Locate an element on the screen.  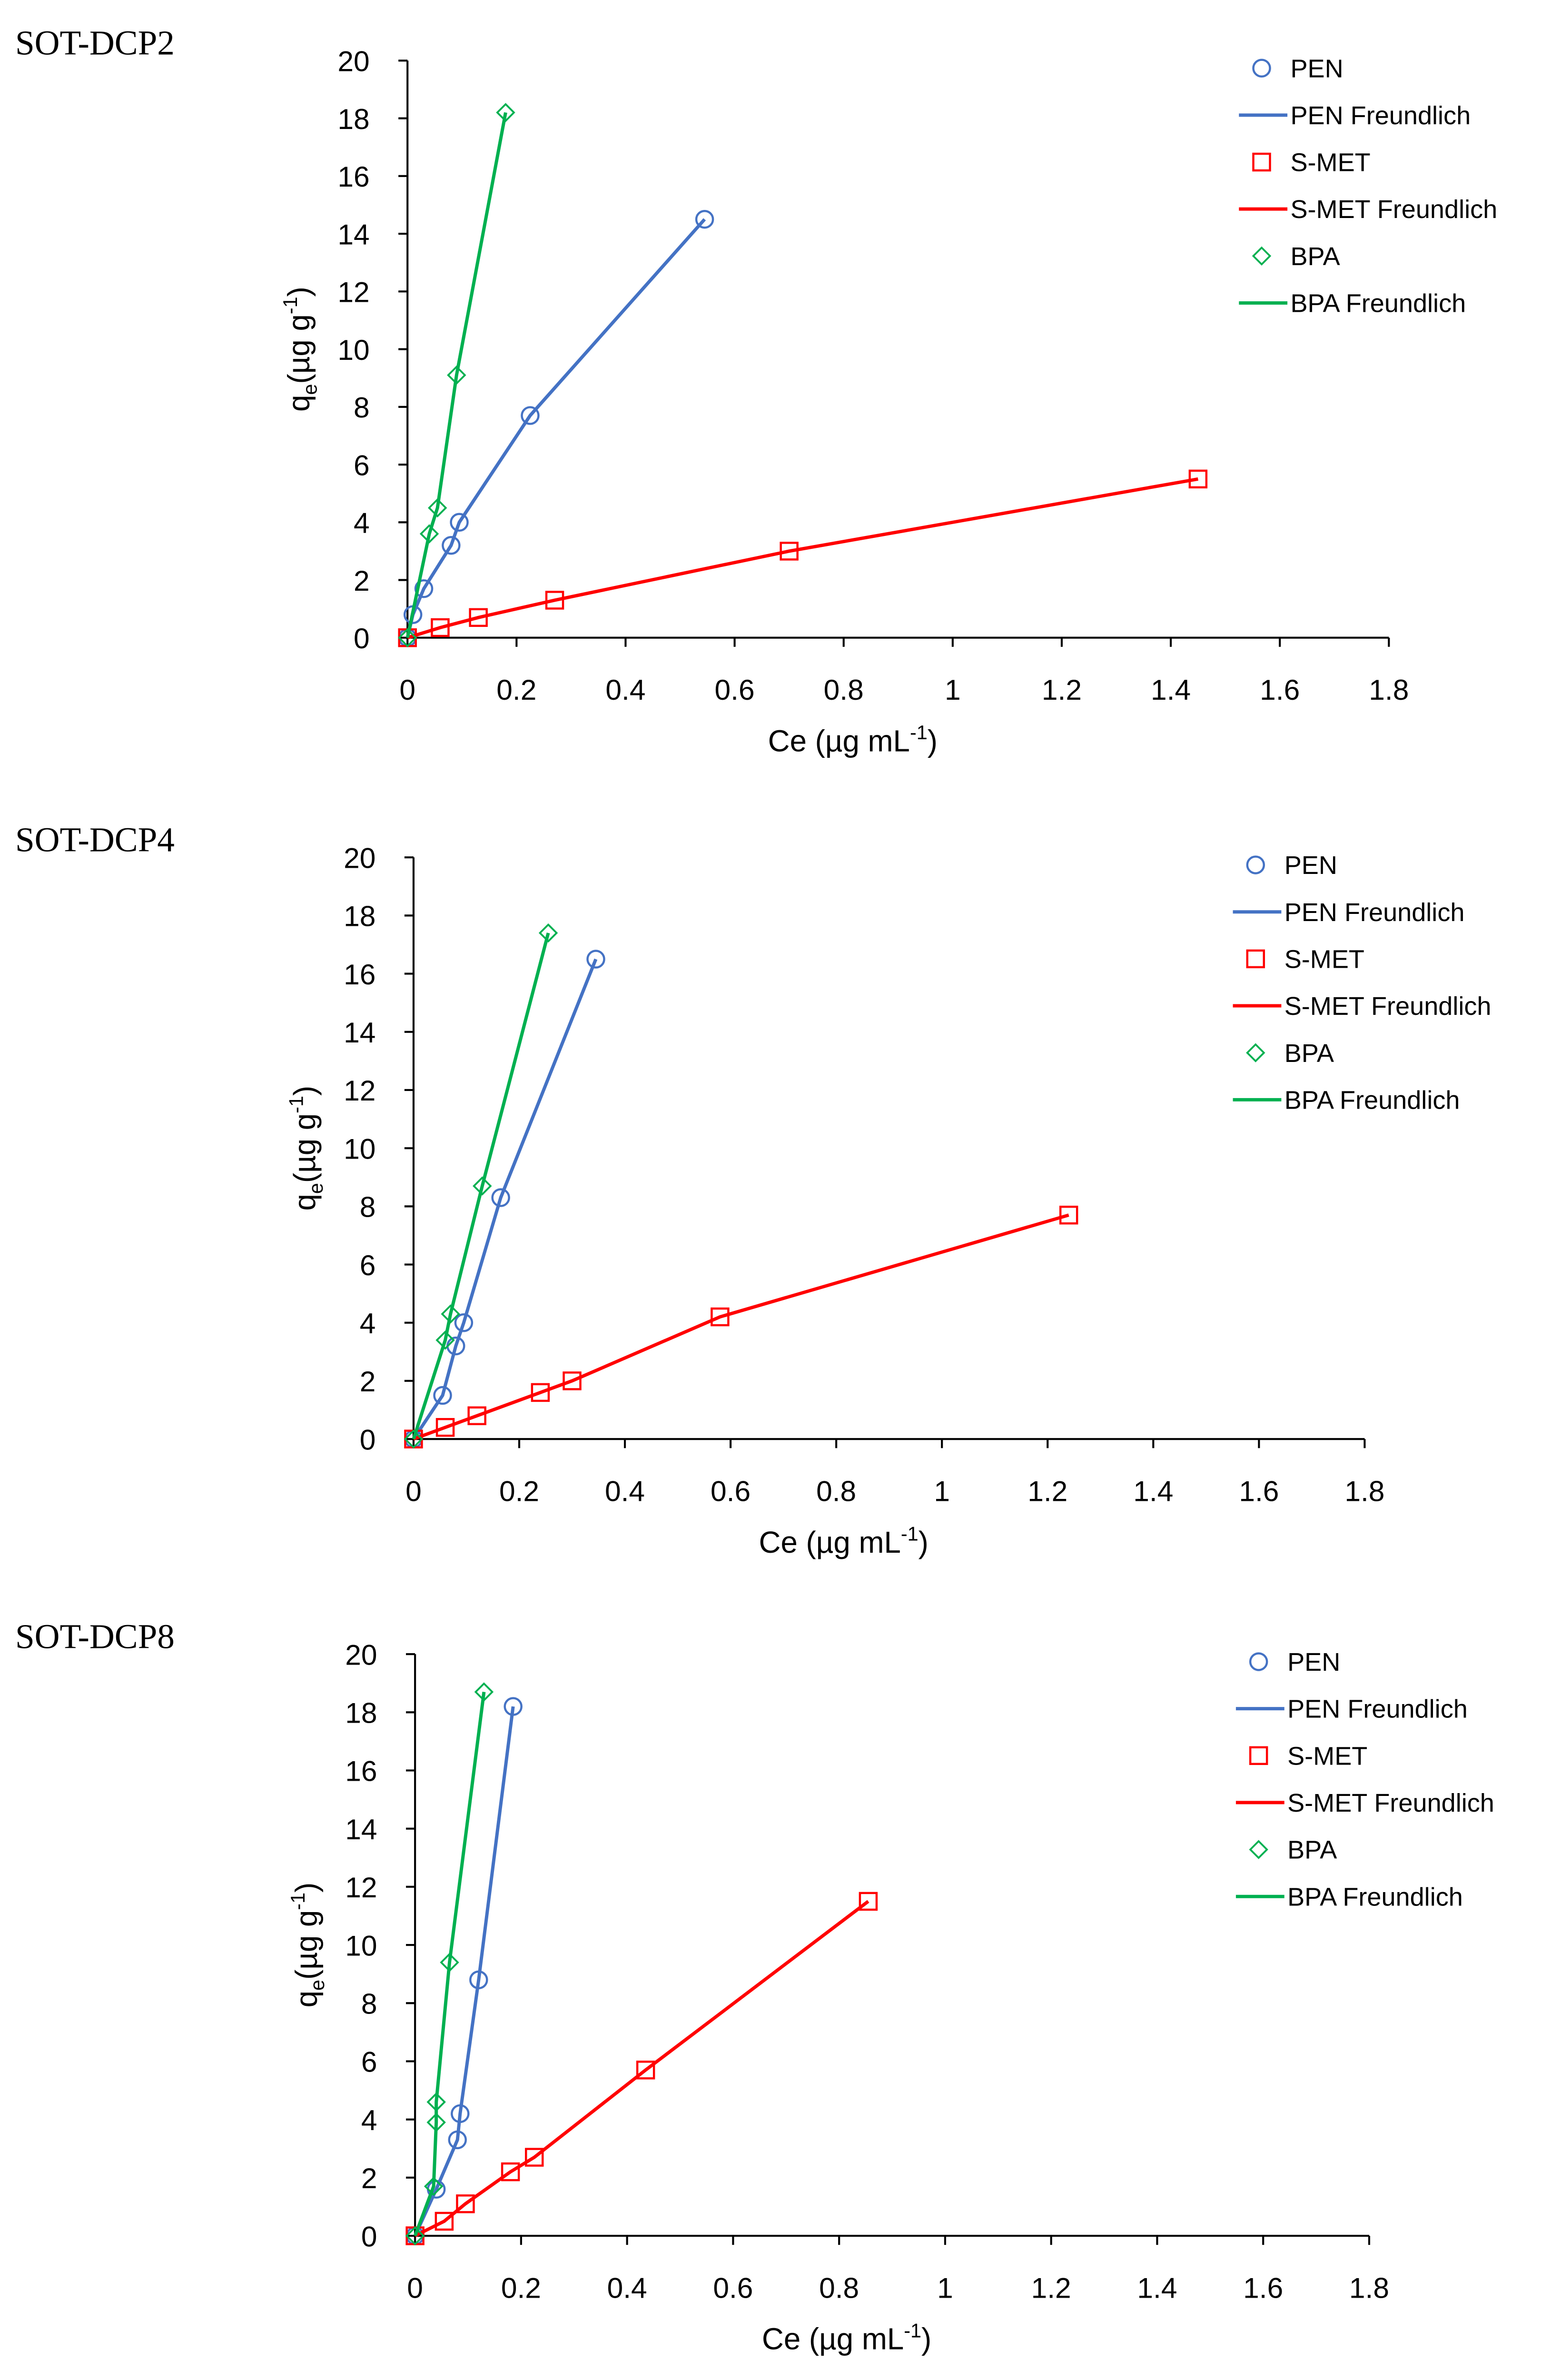
legend-label: BPA is located at coordinates (1315, 256).